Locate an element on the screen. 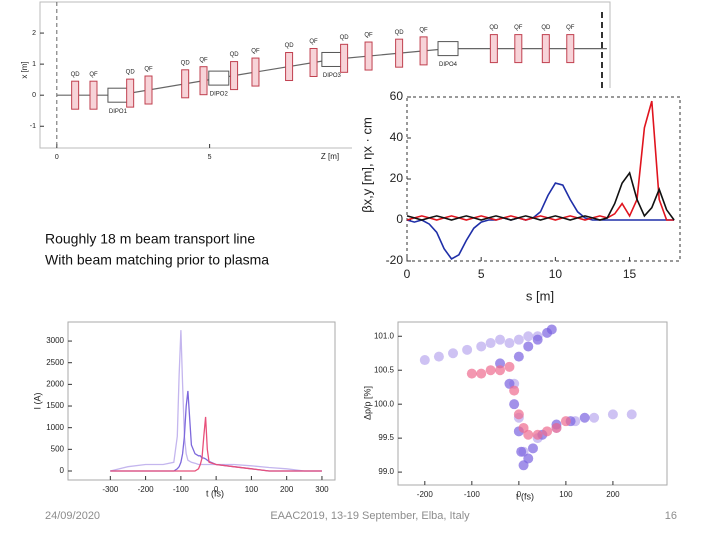 Image resolution: width=720 pixels, height=540 pixels. dipole-label: DIPO2 is located at coordinates (219, 95).